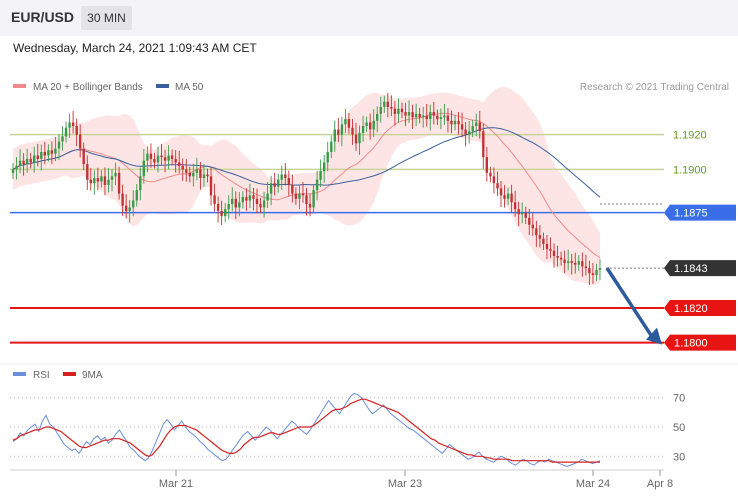  I want to click on legend-swatch-ma20, so click(19, 86).